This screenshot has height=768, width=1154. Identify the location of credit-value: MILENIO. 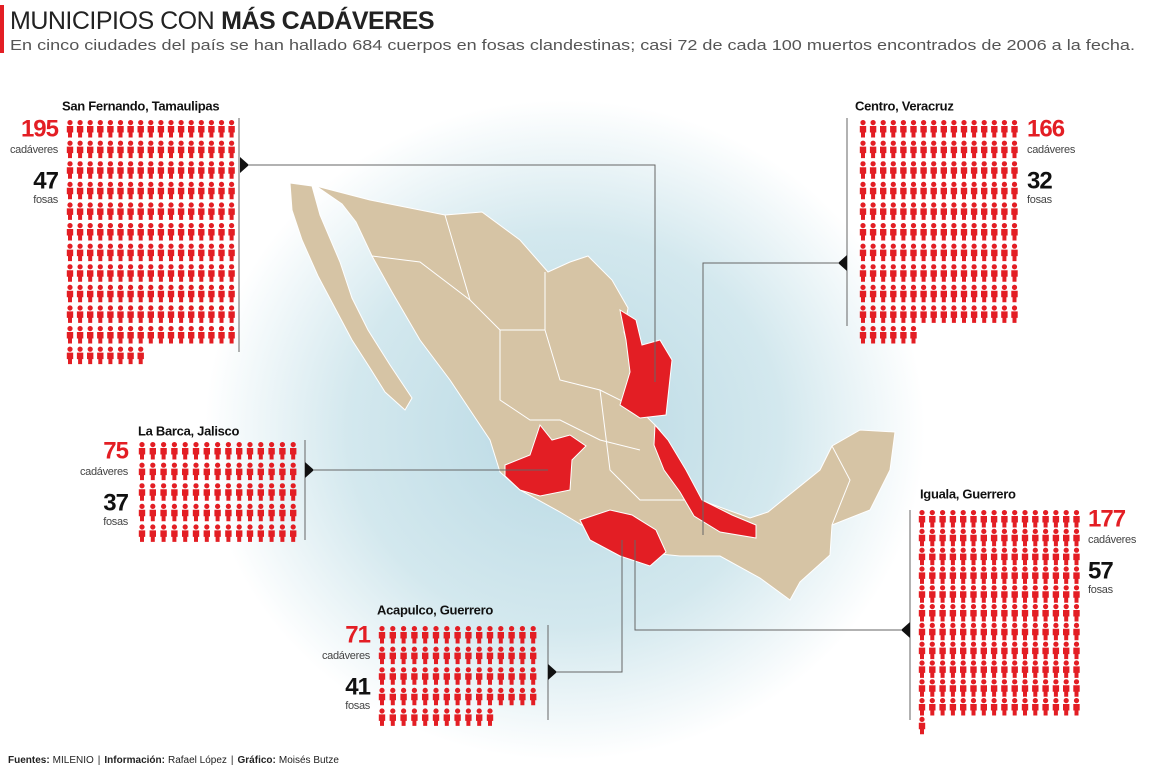
(73, 760).